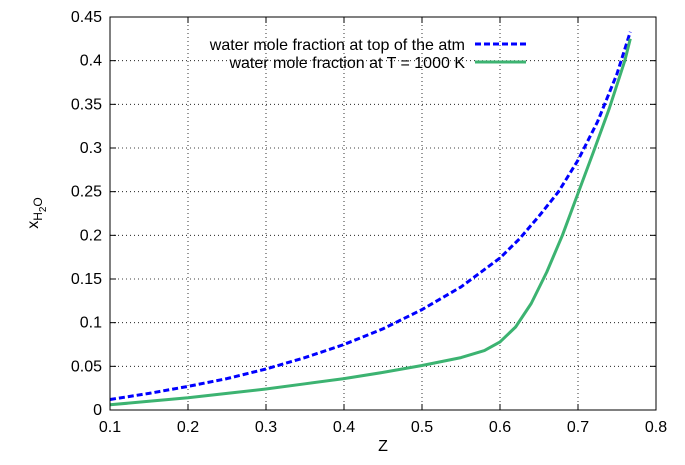  I want to click on y-tick-label: 0.05, so click(86, 366).